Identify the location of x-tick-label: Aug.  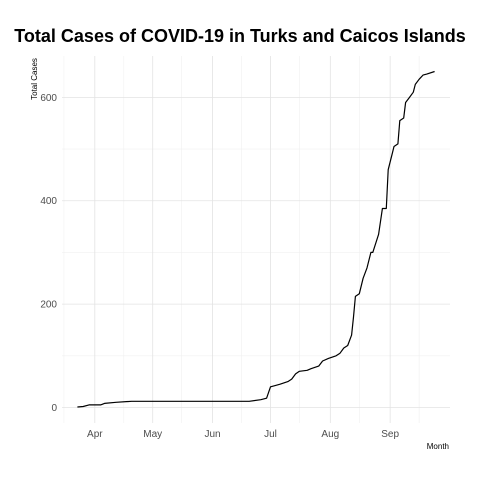
(330, 434).